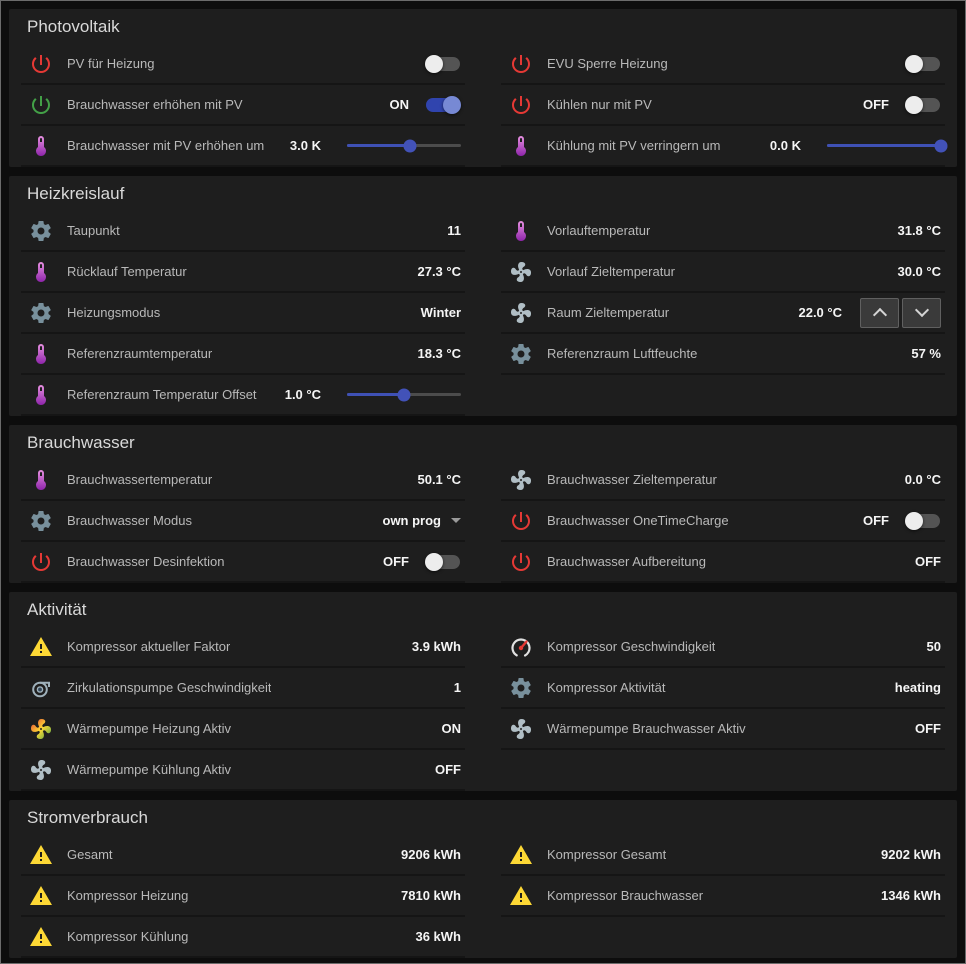  I want to click on section-title: Aktivität, so click(57, 609).